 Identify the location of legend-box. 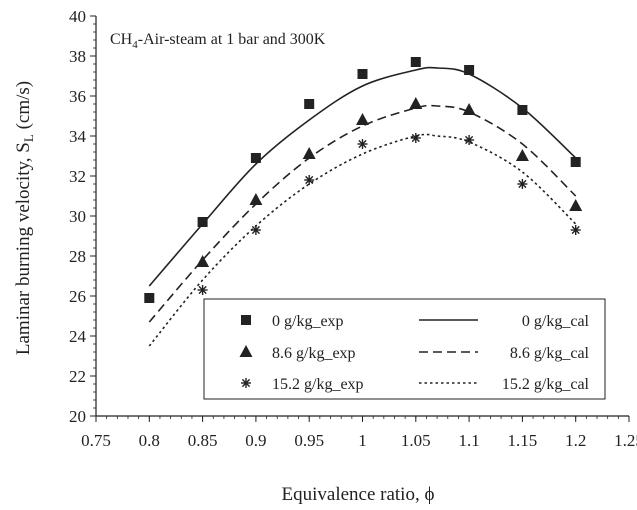
(404, 349).